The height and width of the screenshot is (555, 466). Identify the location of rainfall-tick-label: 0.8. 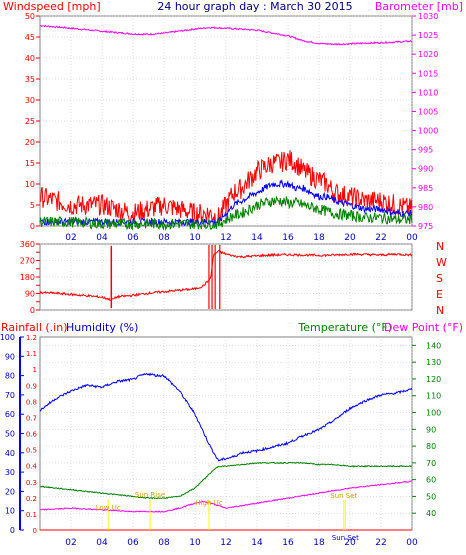
(31, 402).